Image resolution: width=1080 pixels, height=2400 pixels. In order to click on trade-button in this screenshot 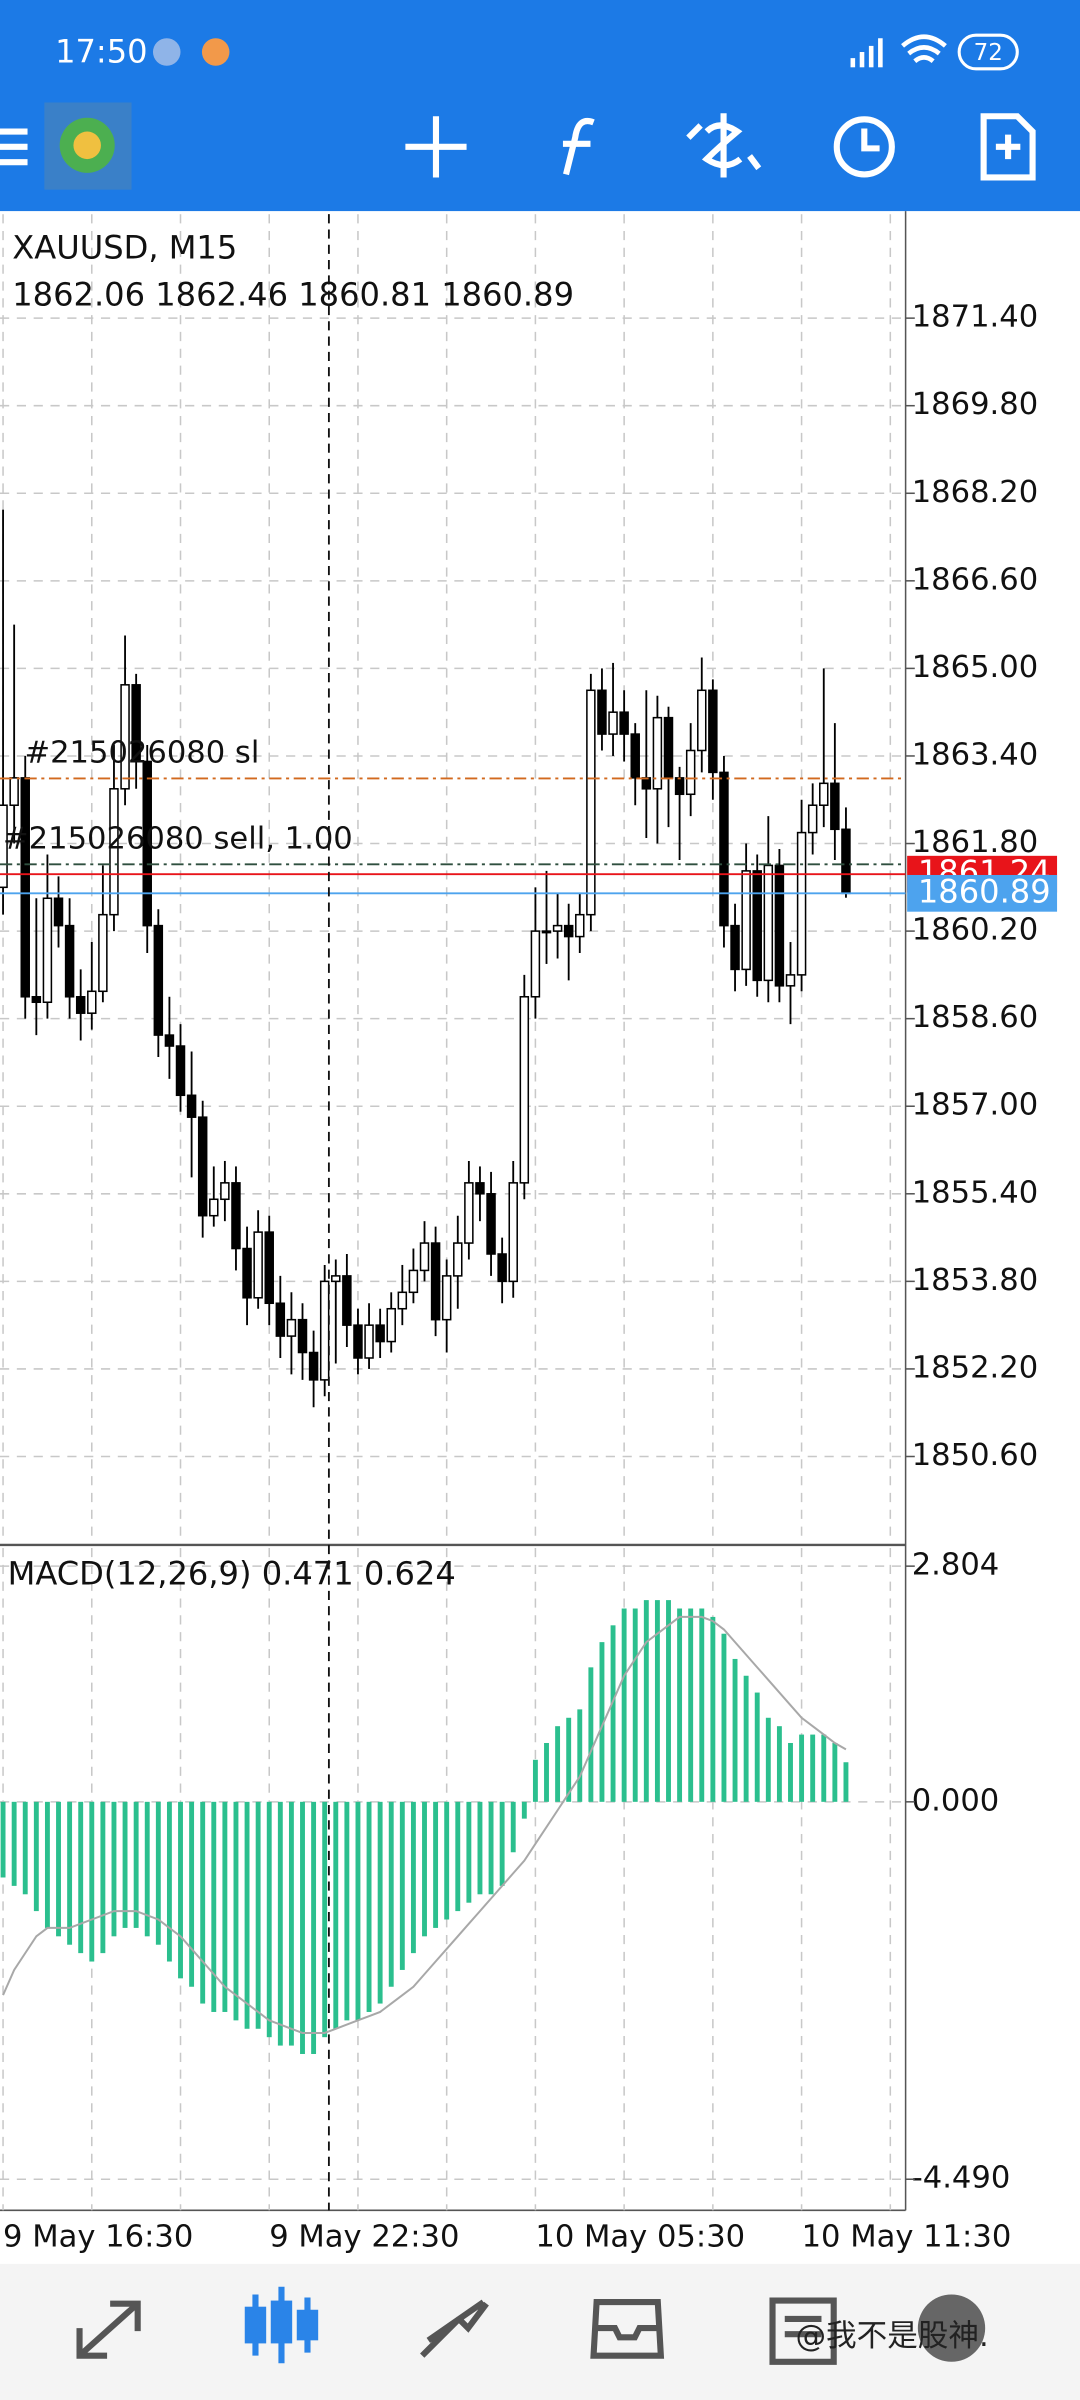, I will do `click(724, 145)`.